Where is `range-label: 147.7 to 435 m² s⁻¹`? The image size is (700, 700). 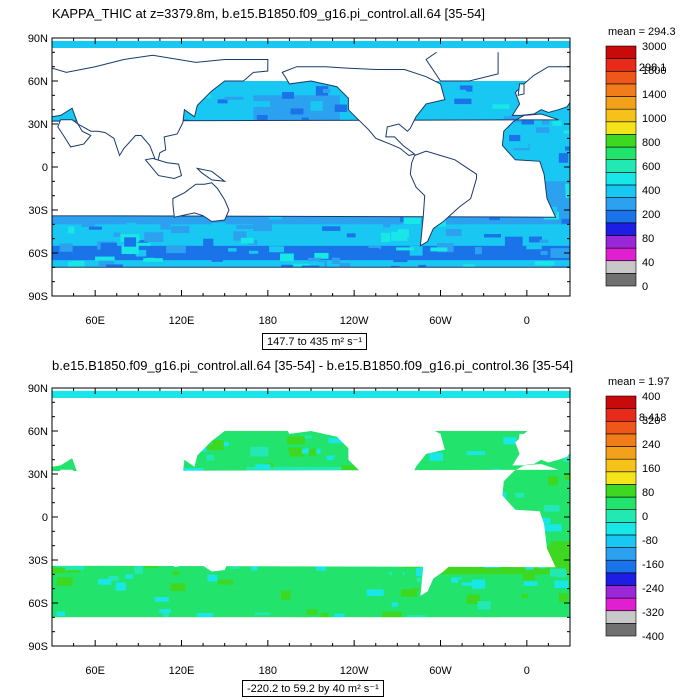
range-label: 147.7 to 435 m² s⁻¹ is located at coordinates (315, 341).